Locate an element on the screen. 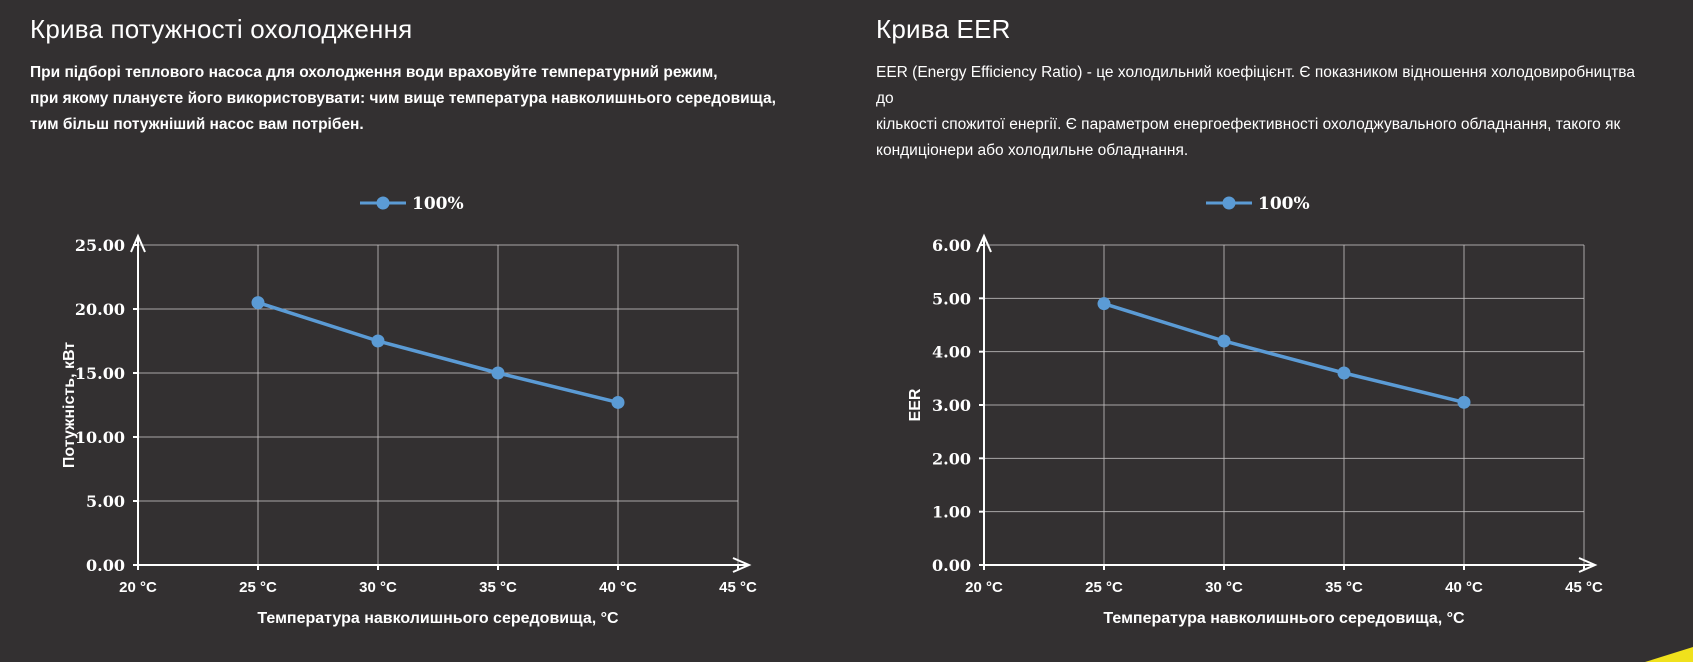 This screenshot has width=1693, height=662. y-tick-label: 3.00 is located at coordinates (951, 405).